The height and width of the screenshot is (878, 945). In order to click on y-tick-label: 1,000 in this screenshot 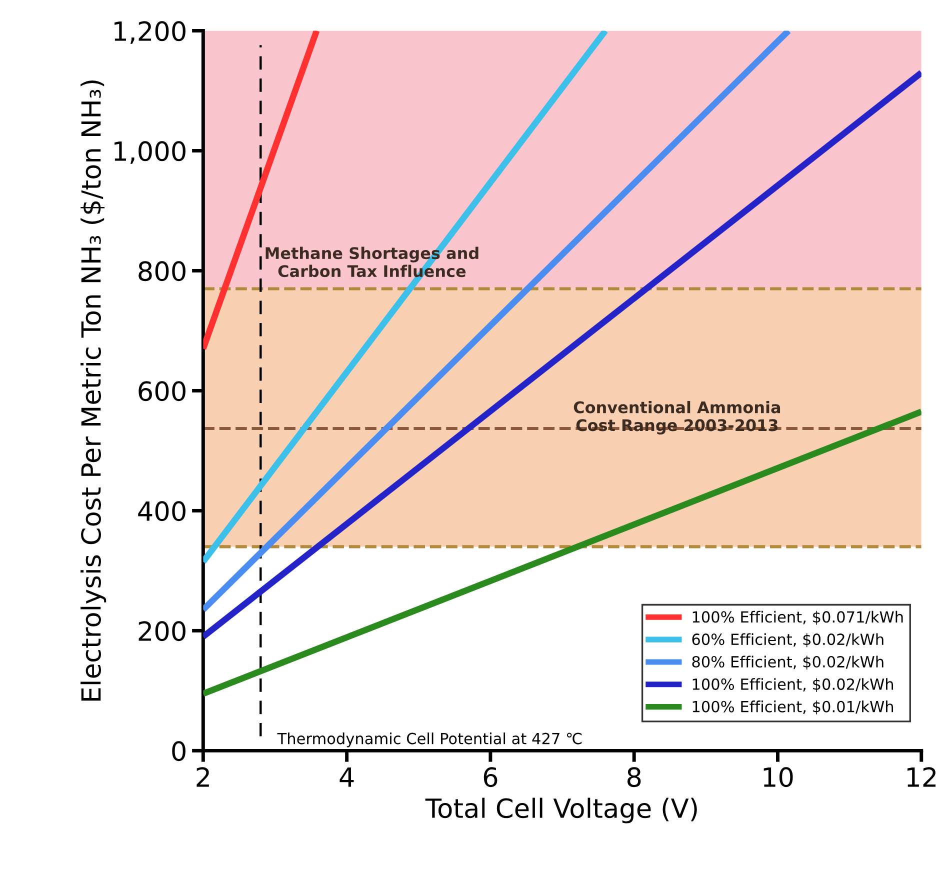, I will do `click(150, 152)`.